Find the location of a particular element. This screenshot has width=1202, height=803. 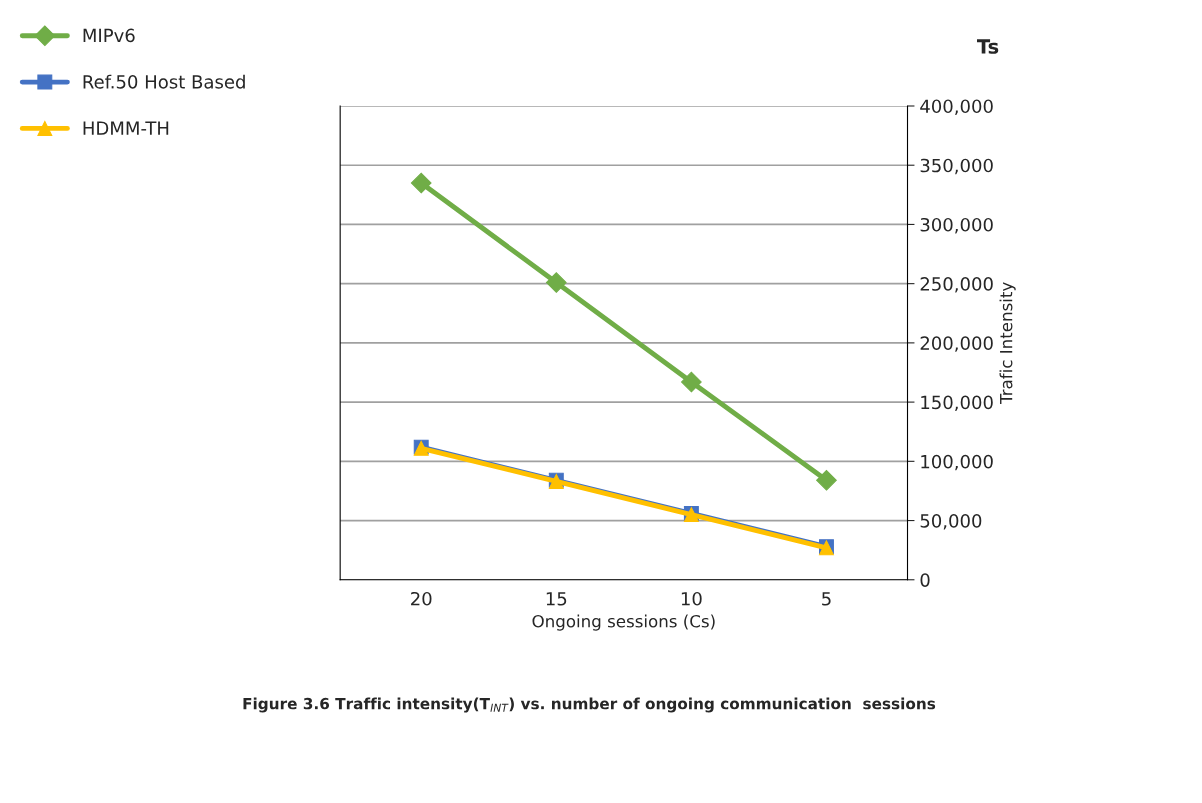

legend-label: HDMM-TH is located at coordinates (126, 128).